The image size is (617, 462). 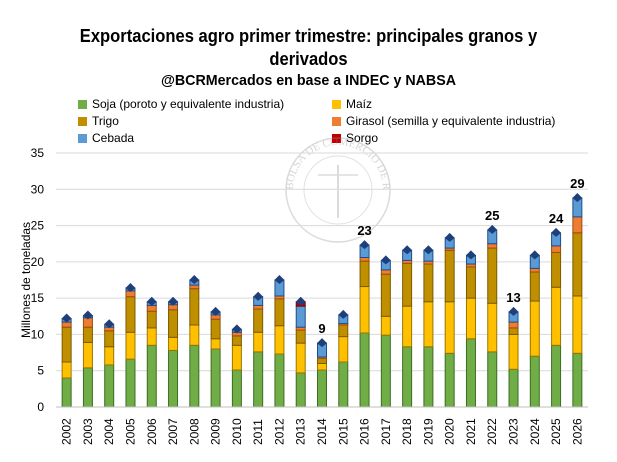 I want to click on total-label: 24, so click(x=556, y=218).